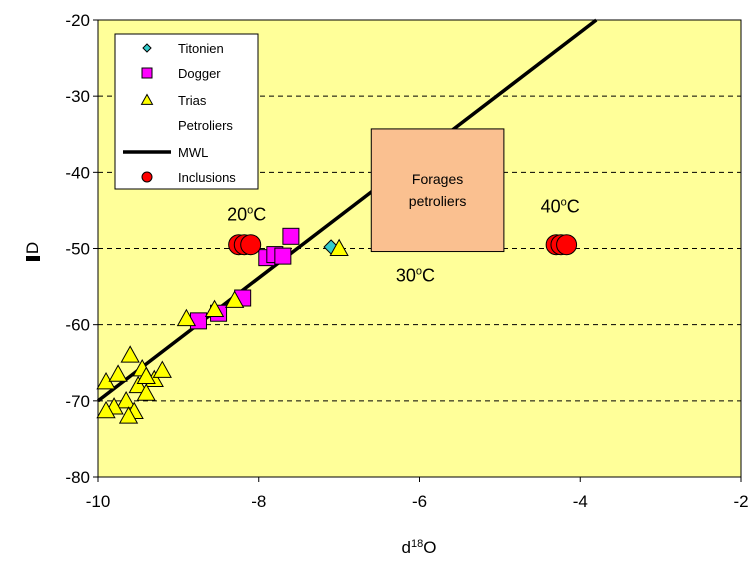 The height and width of the screenshot is (561, 753). I want to click on legend-label: Petroliers, so click(205, 125).